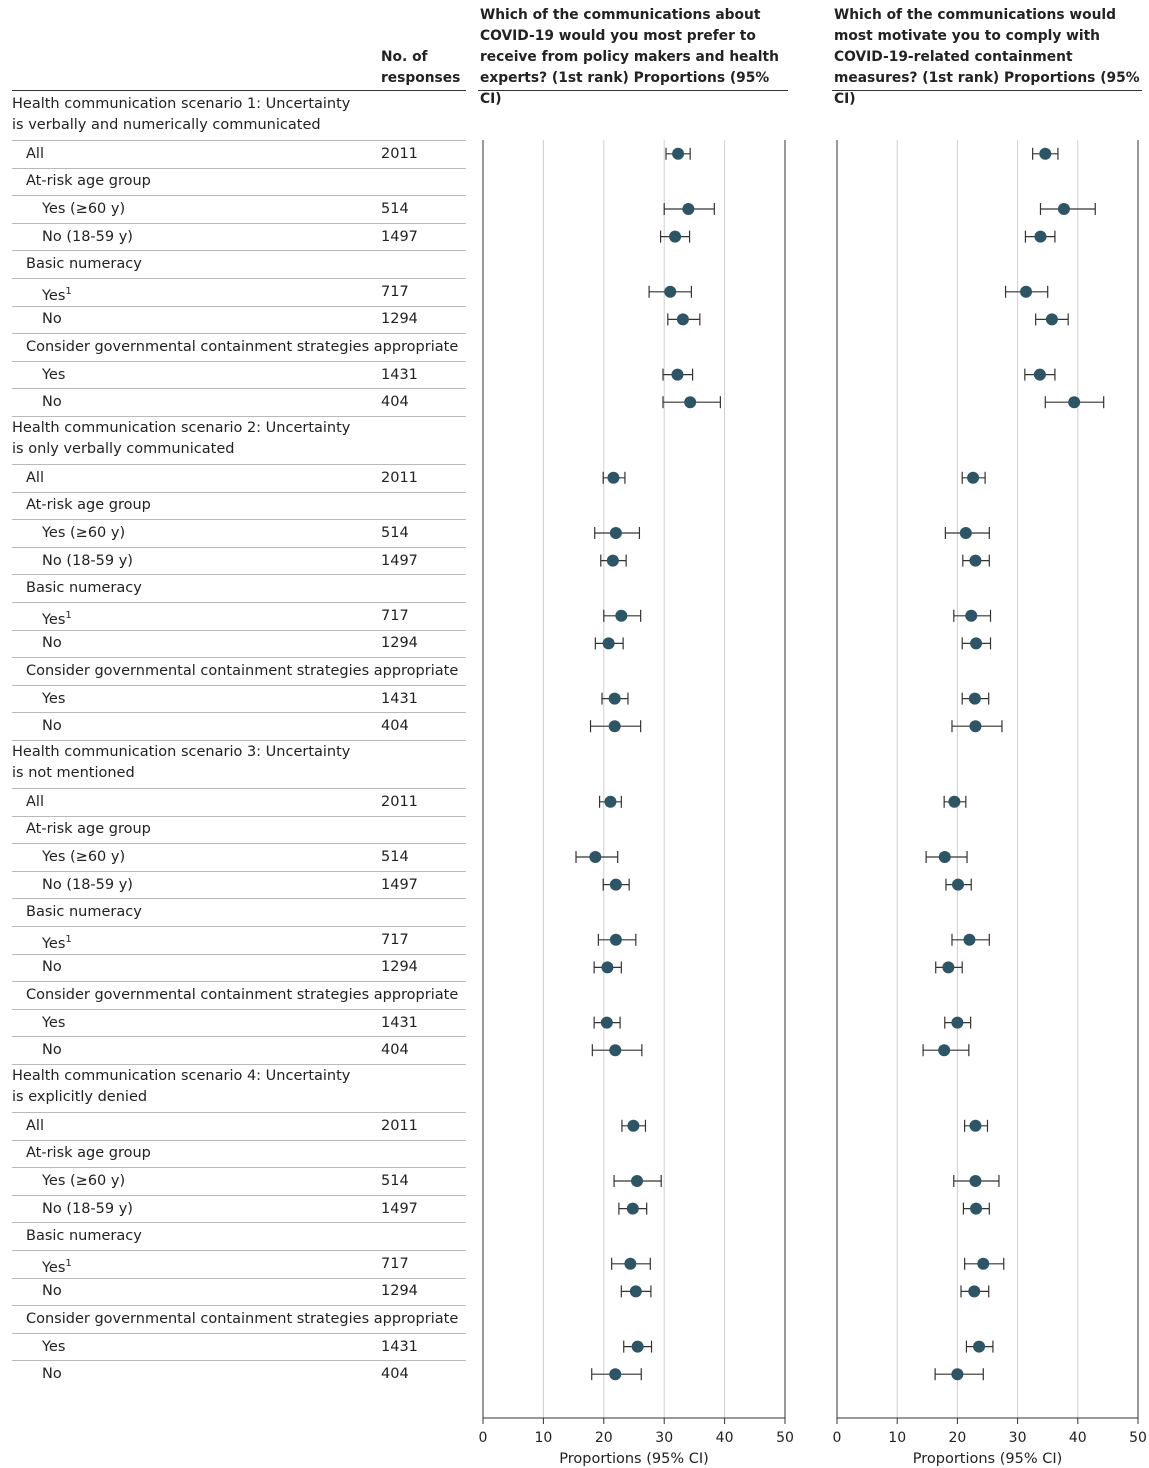 The height and width of the screenshot is (1468, 1149). Describe the element at coordinates (897, 1438) in the screenshot. I see `tick-label: 10` at that location.